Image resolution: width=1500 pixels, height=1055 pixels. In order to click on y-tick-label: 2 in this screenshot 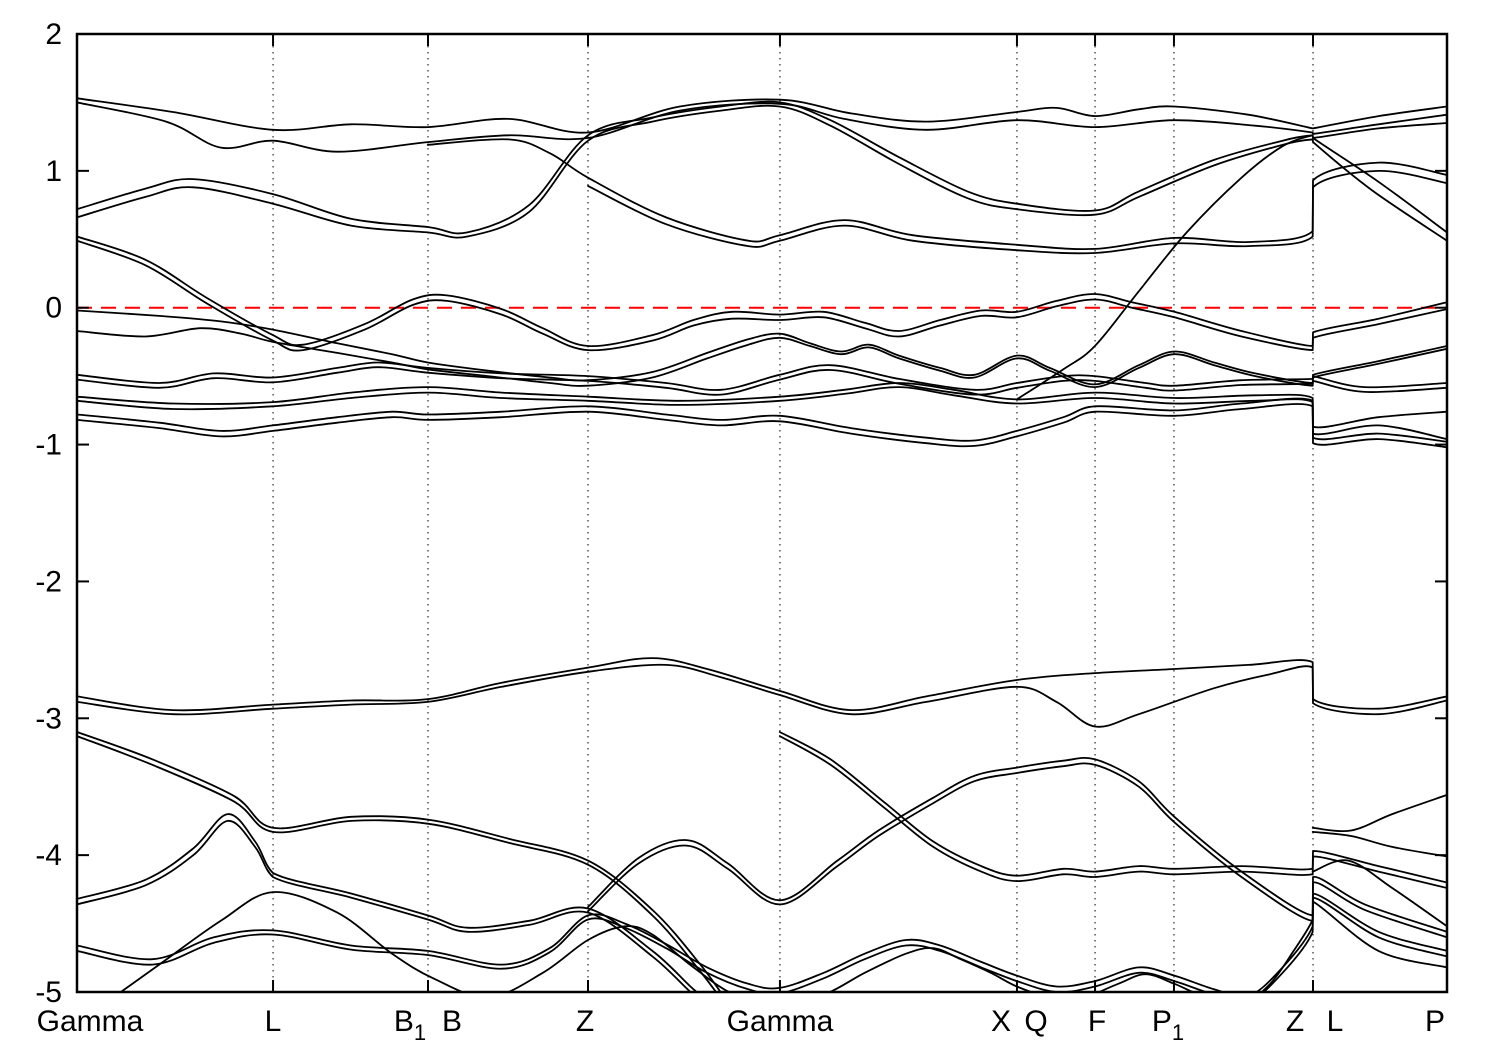, I will do `click(53, 34)`.